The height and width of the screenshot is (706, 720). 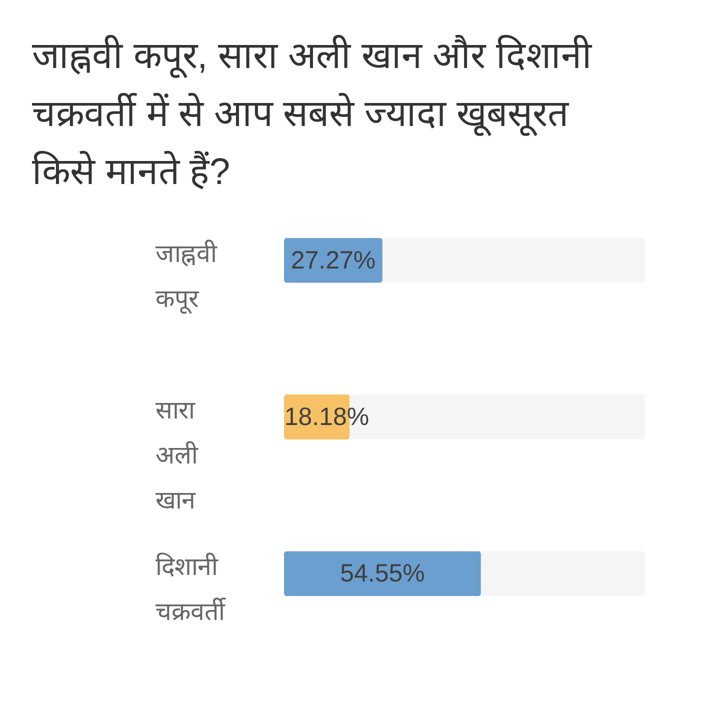 What do you see at coordinates (333, 260) in the screenshot?
I see `data-label: 27.27%` at bounding box center [333, 260].